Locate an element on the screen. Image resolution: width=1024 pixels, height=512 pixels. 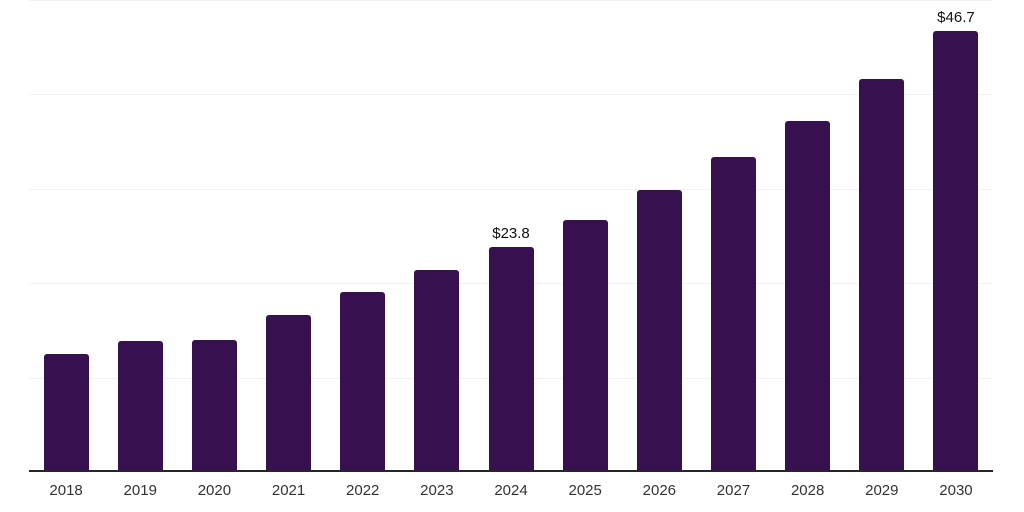
x-tick-label-2027: 2027 is located at coordinates (733, 490).